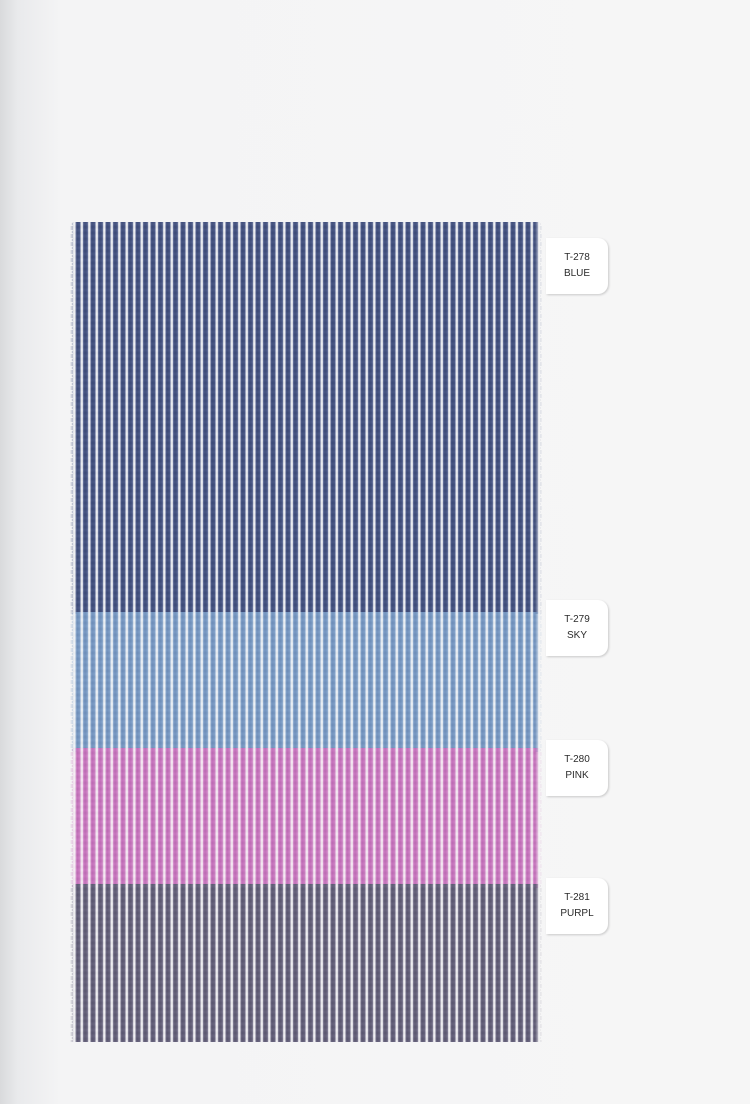  What do you see at coordinates (577, 619) in the screenshot?
I see `swatch-code: T-279` at bounding box center [577, 619].